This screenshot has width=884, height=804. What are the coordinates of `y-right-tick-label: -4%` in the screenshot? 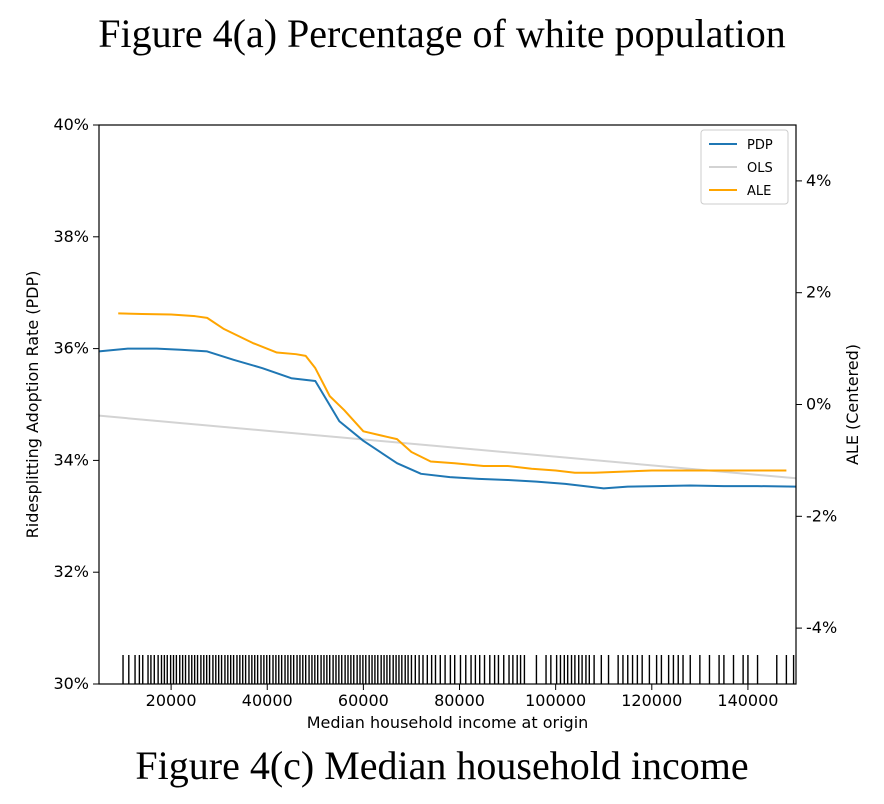 It's located at (821, 627).